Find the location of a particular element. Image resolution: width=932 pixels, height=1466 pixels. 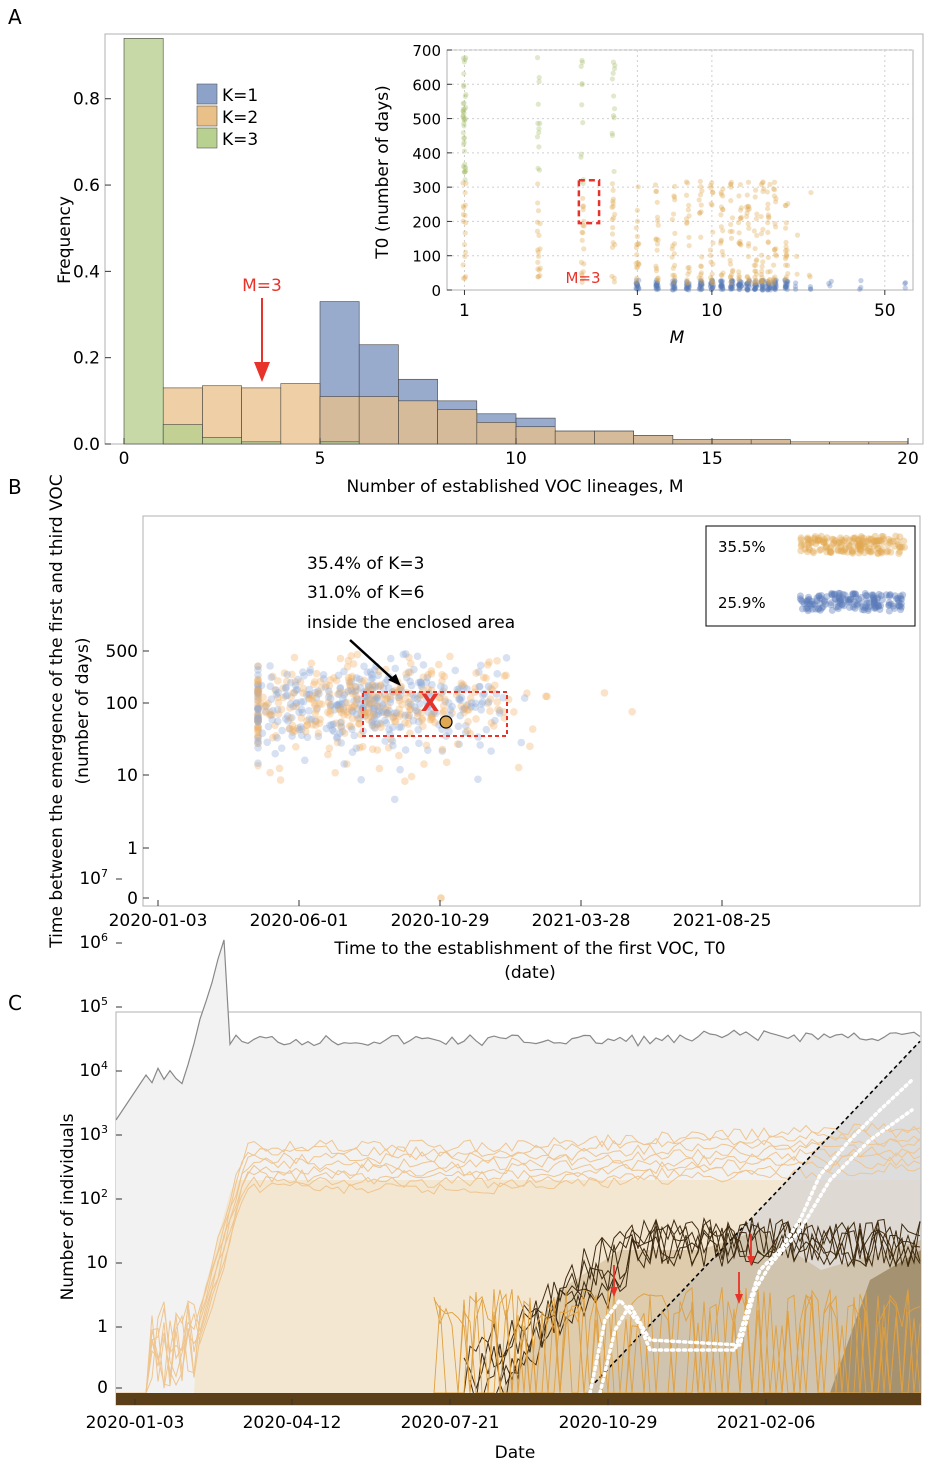

inset-ytick-label: 700 is located at coordinates (426, 51).